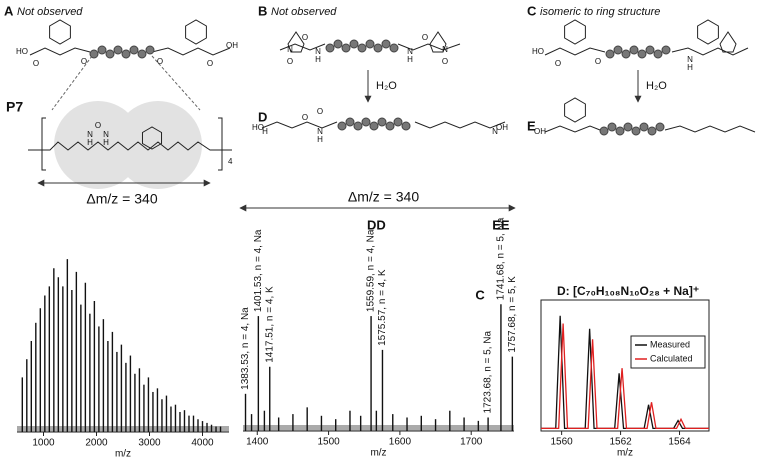 The width and height of the screenshot is (775, 459). What do you see at coordinates (501, 224) in the screenshot?
I see `peak-marker: EE` at bounding box center [501, 224].